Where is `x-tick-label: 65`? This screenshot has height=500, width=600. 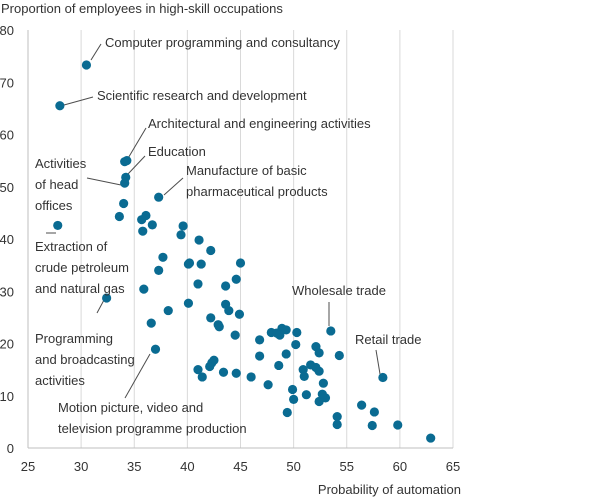
x-tick-label: 65 is located at coordinates (453, 466).